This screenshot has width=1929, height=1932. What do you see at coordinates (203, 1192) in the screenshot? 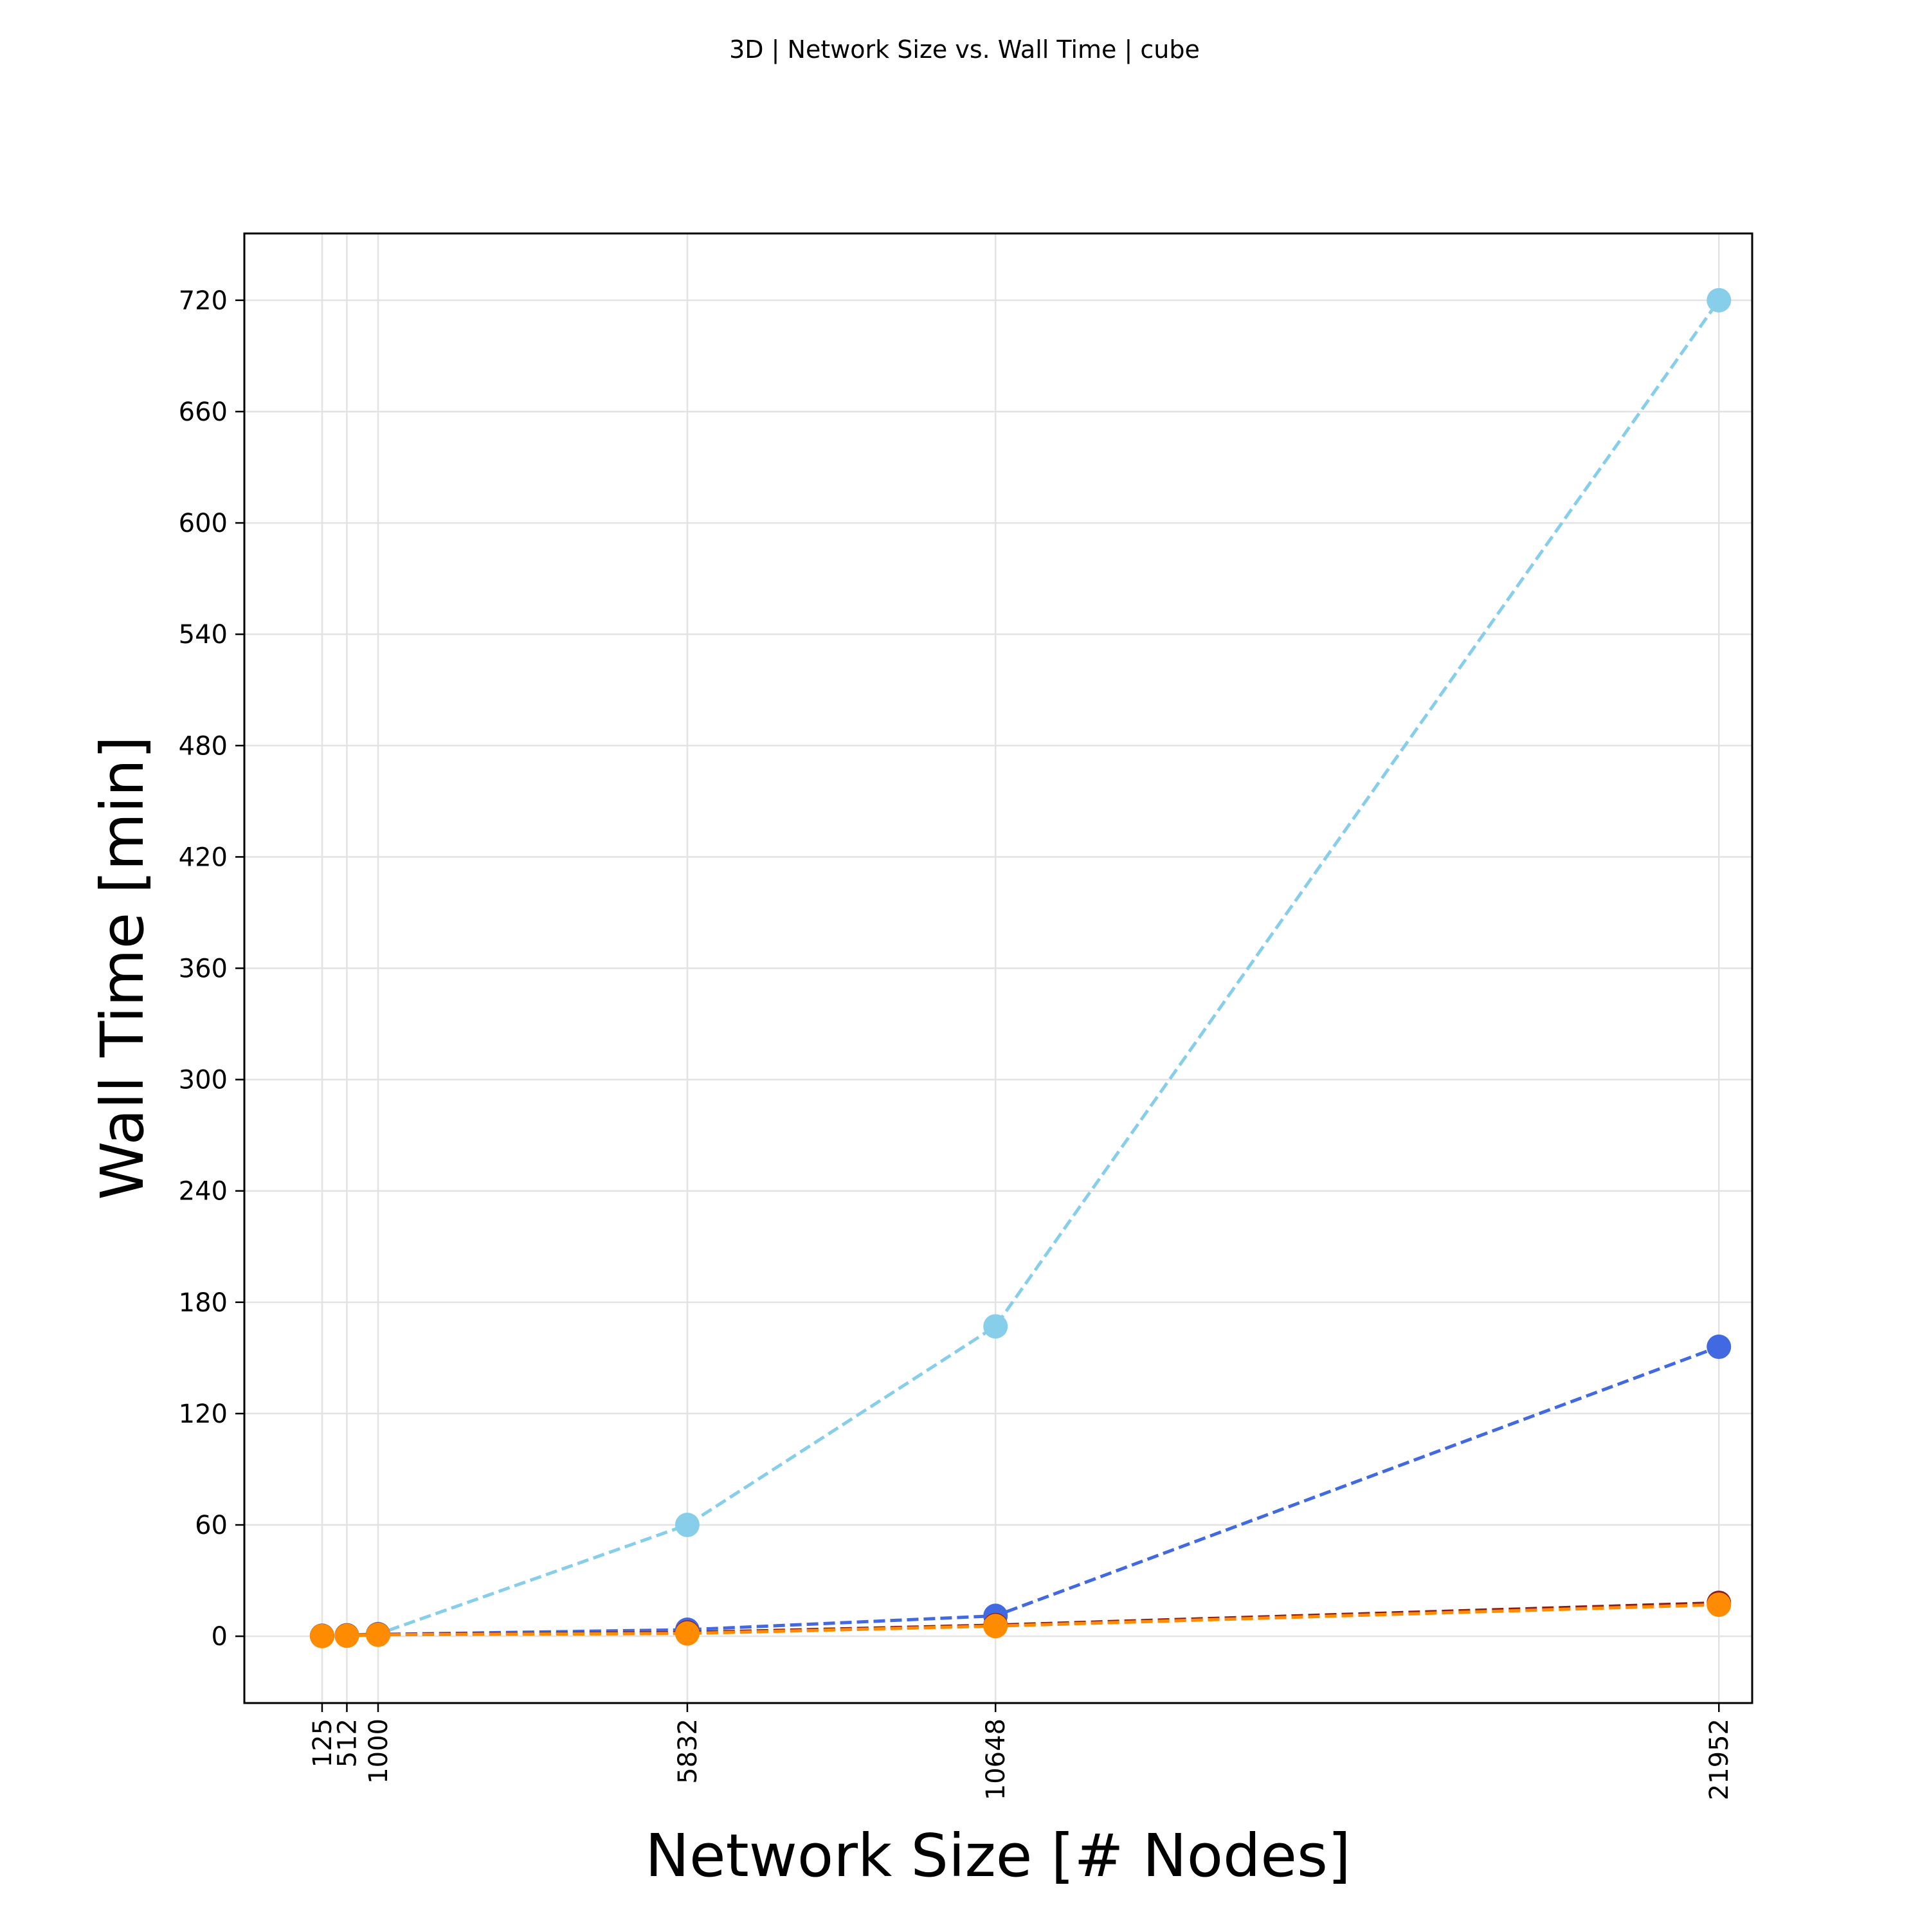
I see `y-tick-label: 240` at bounding box center [203, 1192].